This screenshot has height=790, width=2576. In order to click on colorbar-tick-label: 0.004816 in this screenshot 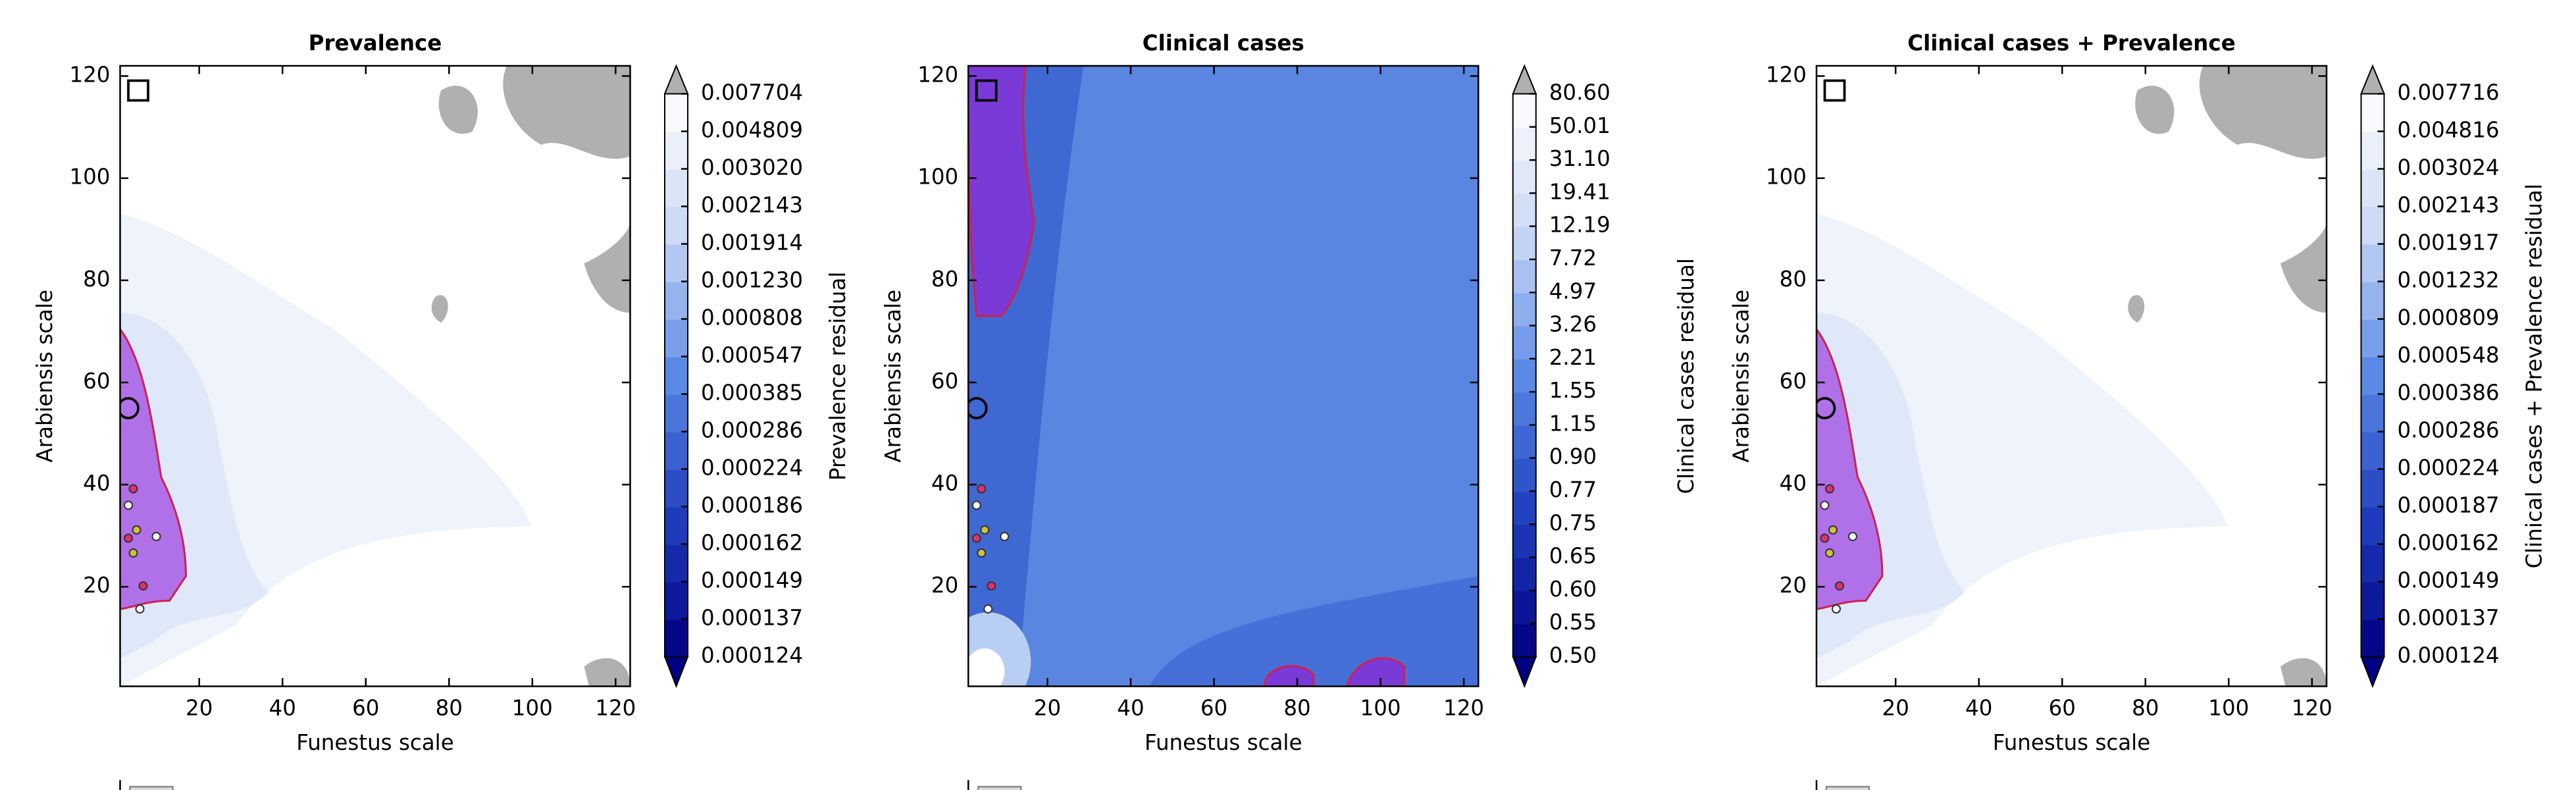, I will do `click(2449, 130)`.